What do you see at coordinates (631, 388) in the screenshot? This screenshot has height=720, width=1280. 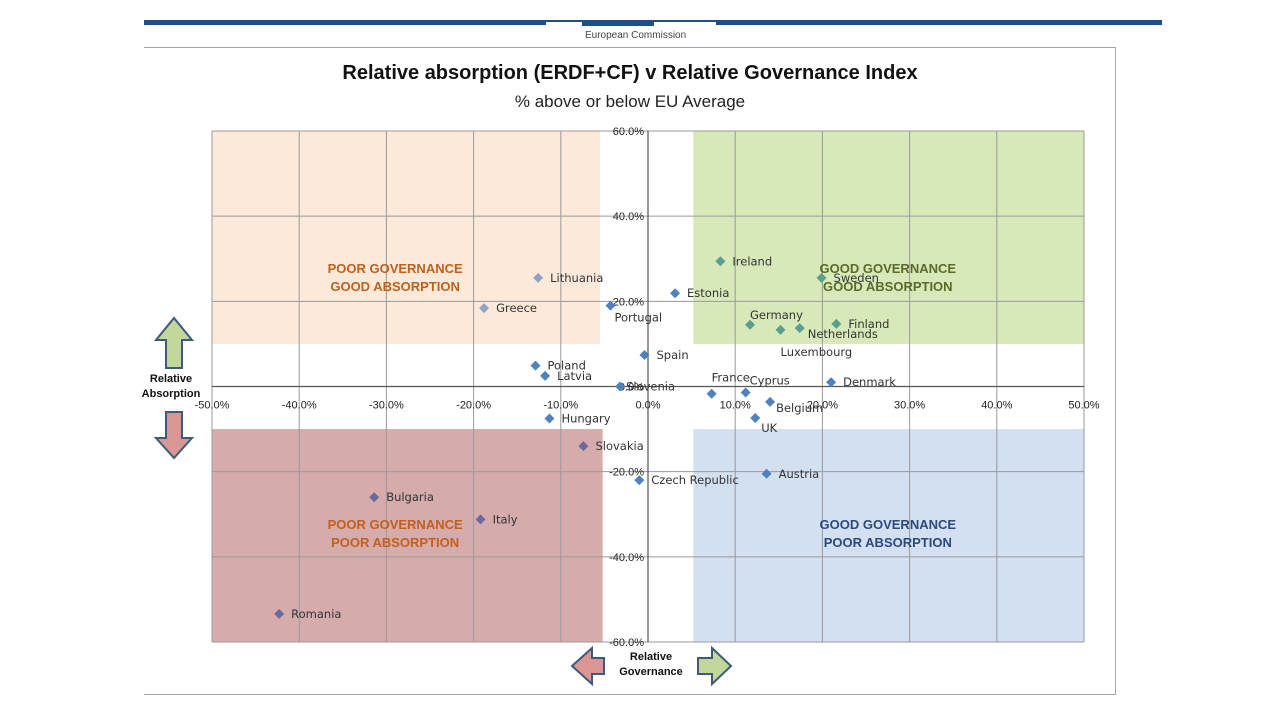 I see `y-tick-label: 0.0%` at bounding box center [631, 388].